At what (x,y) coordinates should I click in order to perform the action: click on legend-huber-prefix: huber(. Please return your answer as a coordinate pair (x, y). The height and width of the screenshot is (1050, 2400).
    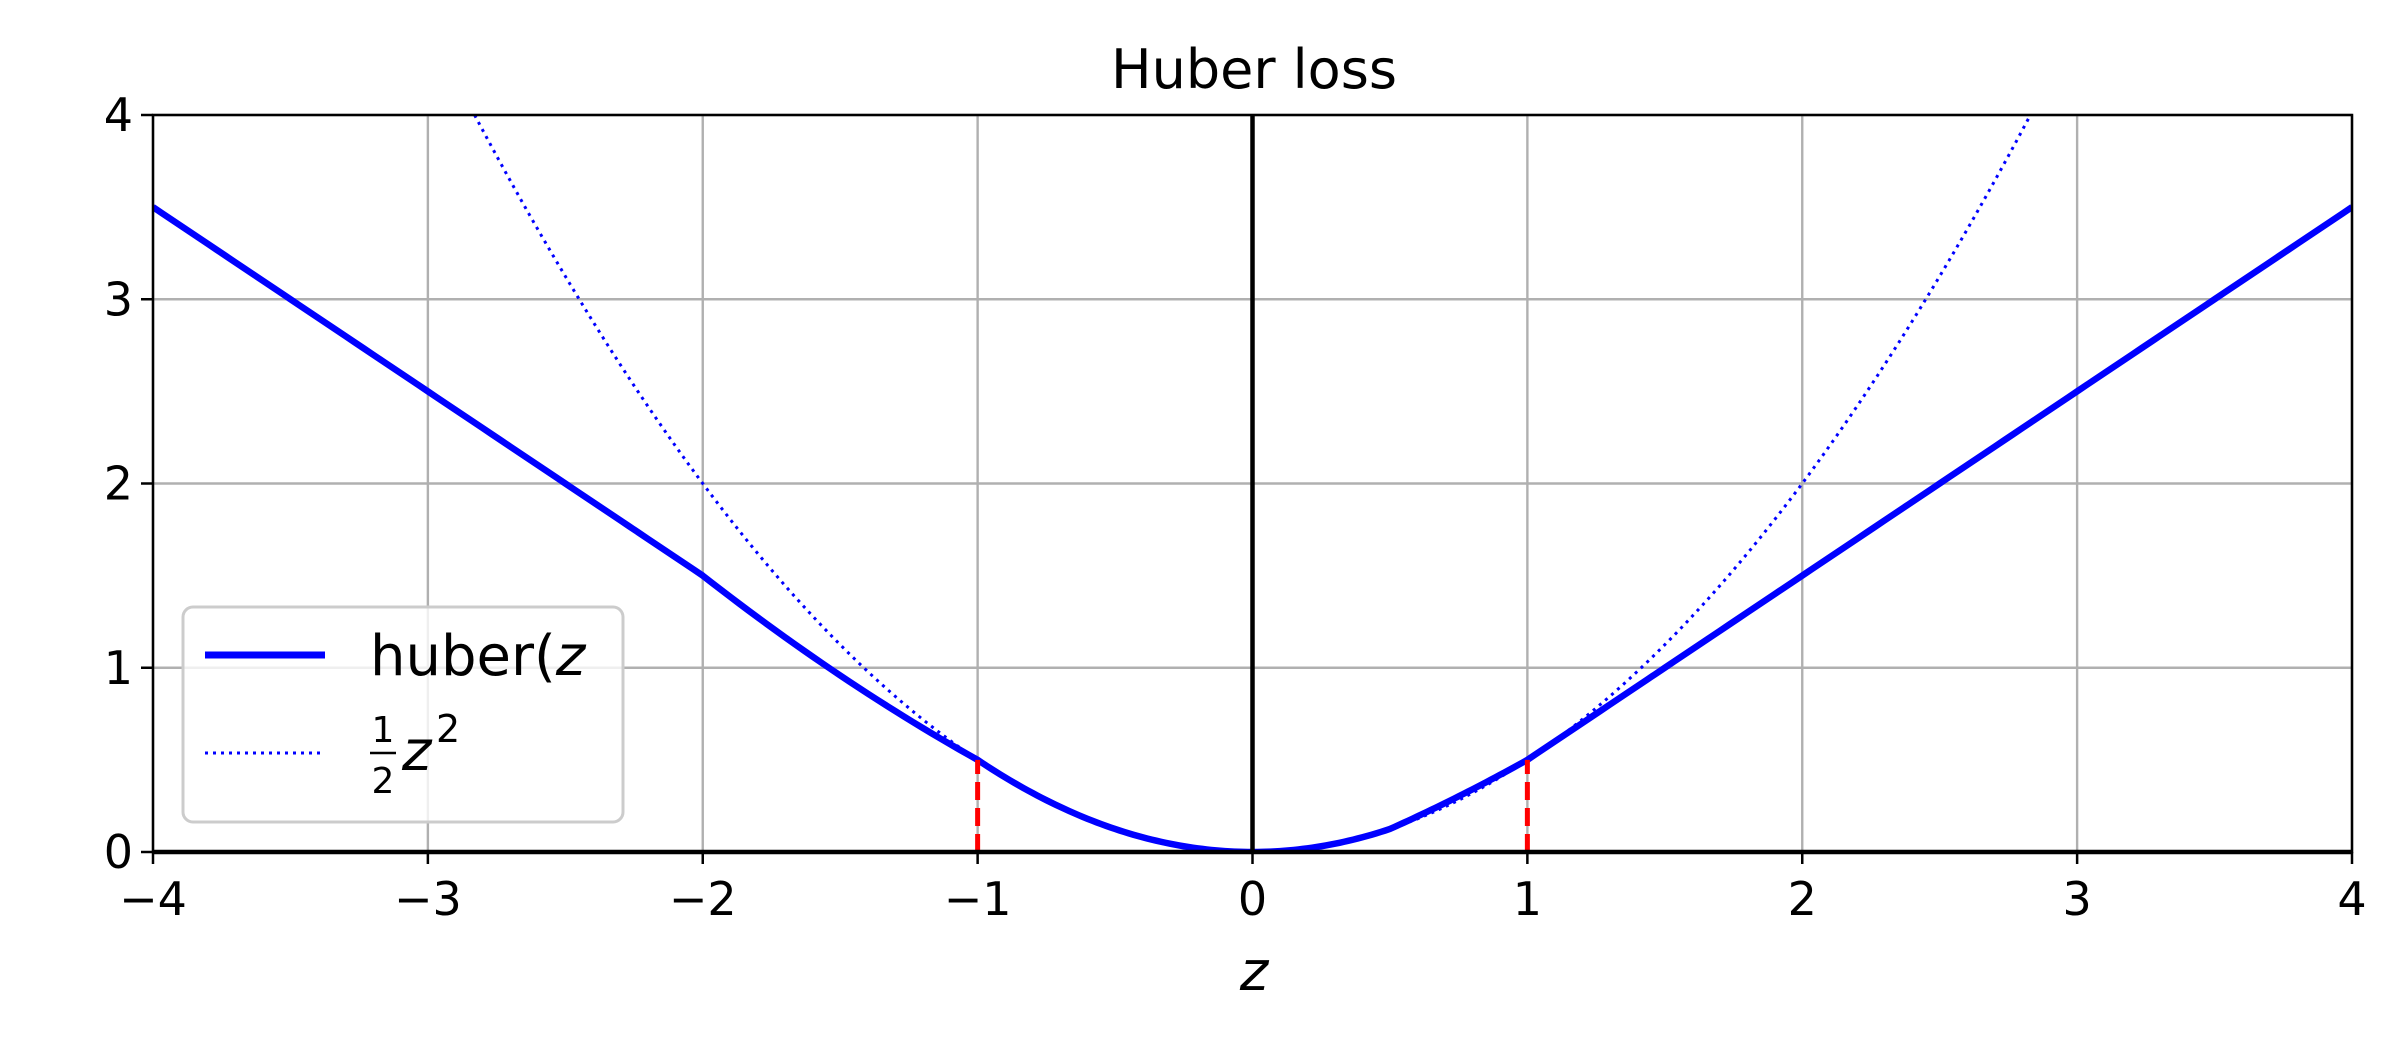
    Looking at the image, I should click on (463, 656).